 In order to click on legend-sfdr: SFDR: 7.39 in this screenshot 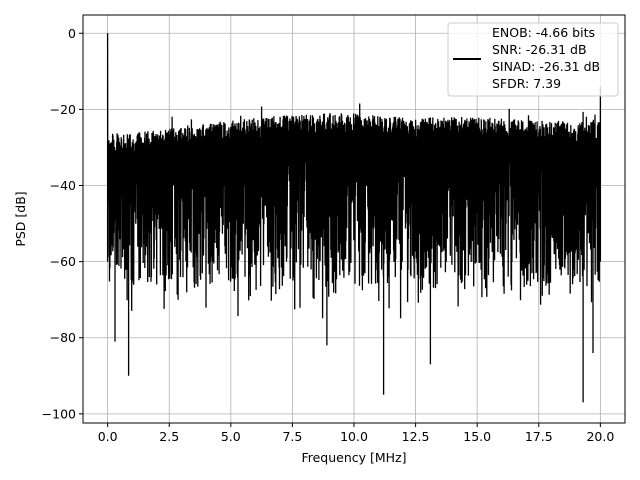, I will do `click(526, 83)`.